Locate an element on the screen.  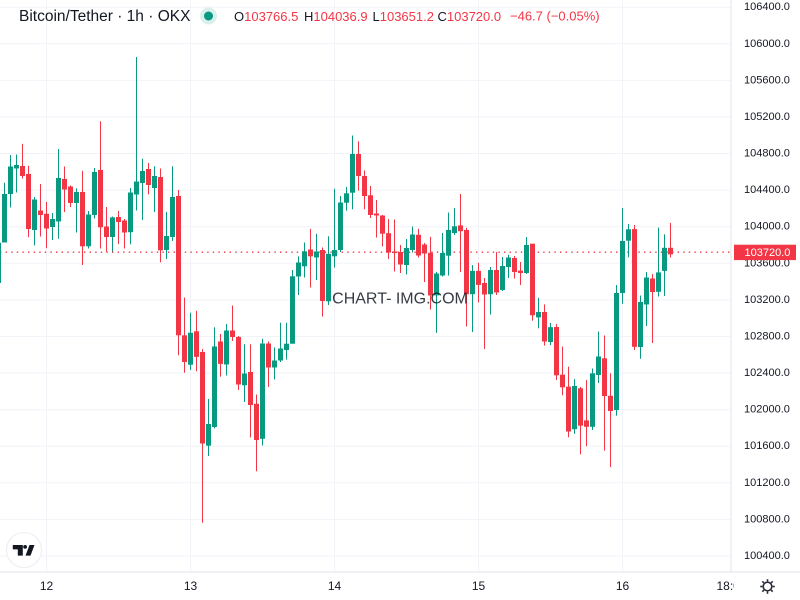
svg-text: 101600.0 is located at coordinates (767, 446).